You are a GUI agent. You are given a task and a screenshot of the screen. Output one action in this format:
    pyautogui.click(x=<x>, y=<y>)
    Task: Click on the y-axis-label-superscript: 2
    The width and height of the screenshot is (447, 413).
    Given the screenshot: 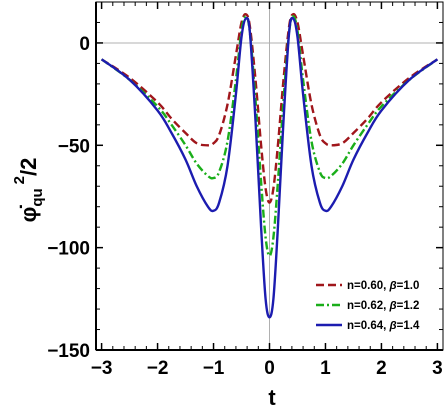 What is the action you would take?
    pyautogui.click(x=19, y=180)
    